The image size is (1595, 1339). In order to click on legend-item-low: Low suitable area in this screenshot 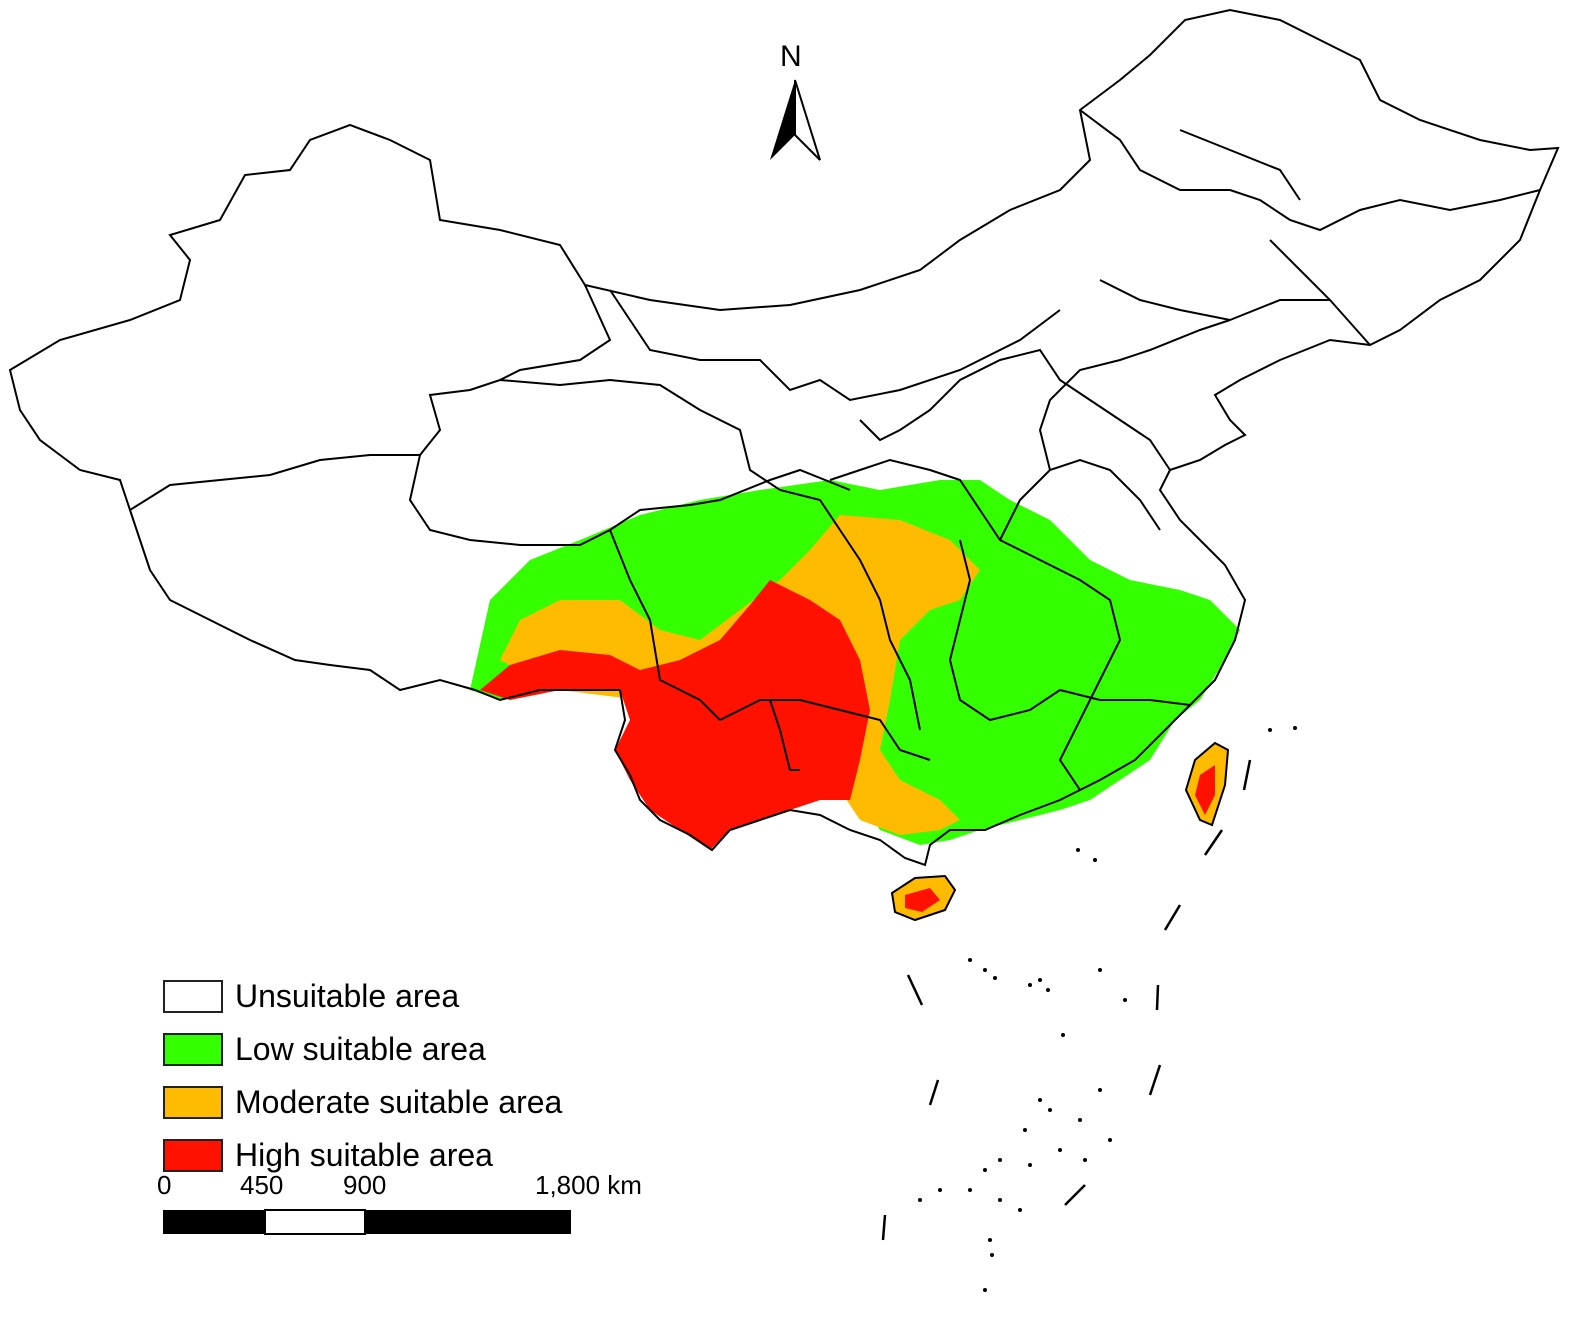, I will do `click(362, 1049)`.